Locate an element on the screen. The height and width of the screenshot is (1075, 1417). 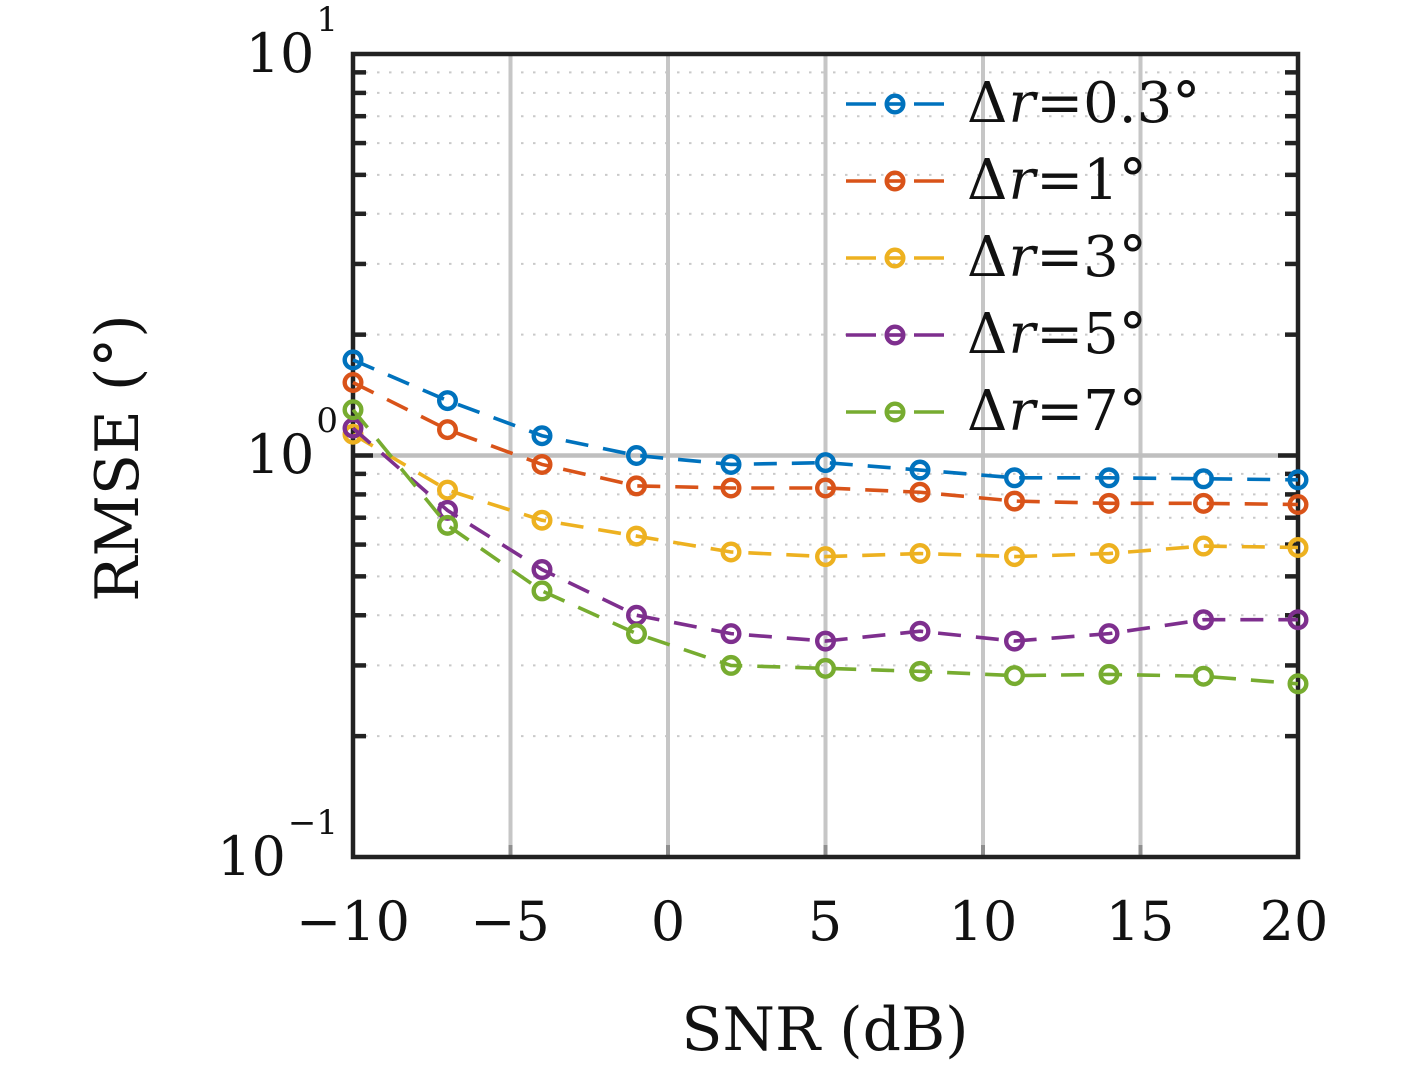
x-tick-label: 5 is located at coordinates (825, 921).